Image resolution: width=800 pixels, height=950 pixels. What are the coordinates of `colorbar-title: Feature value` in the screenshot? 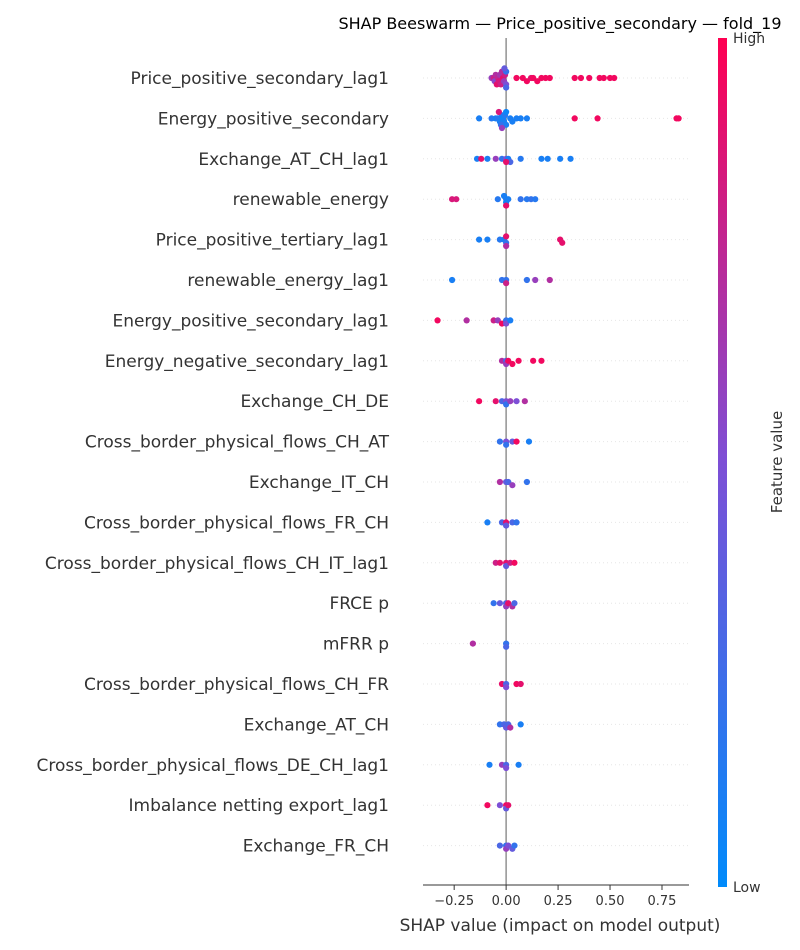 It's located at (777, 462).